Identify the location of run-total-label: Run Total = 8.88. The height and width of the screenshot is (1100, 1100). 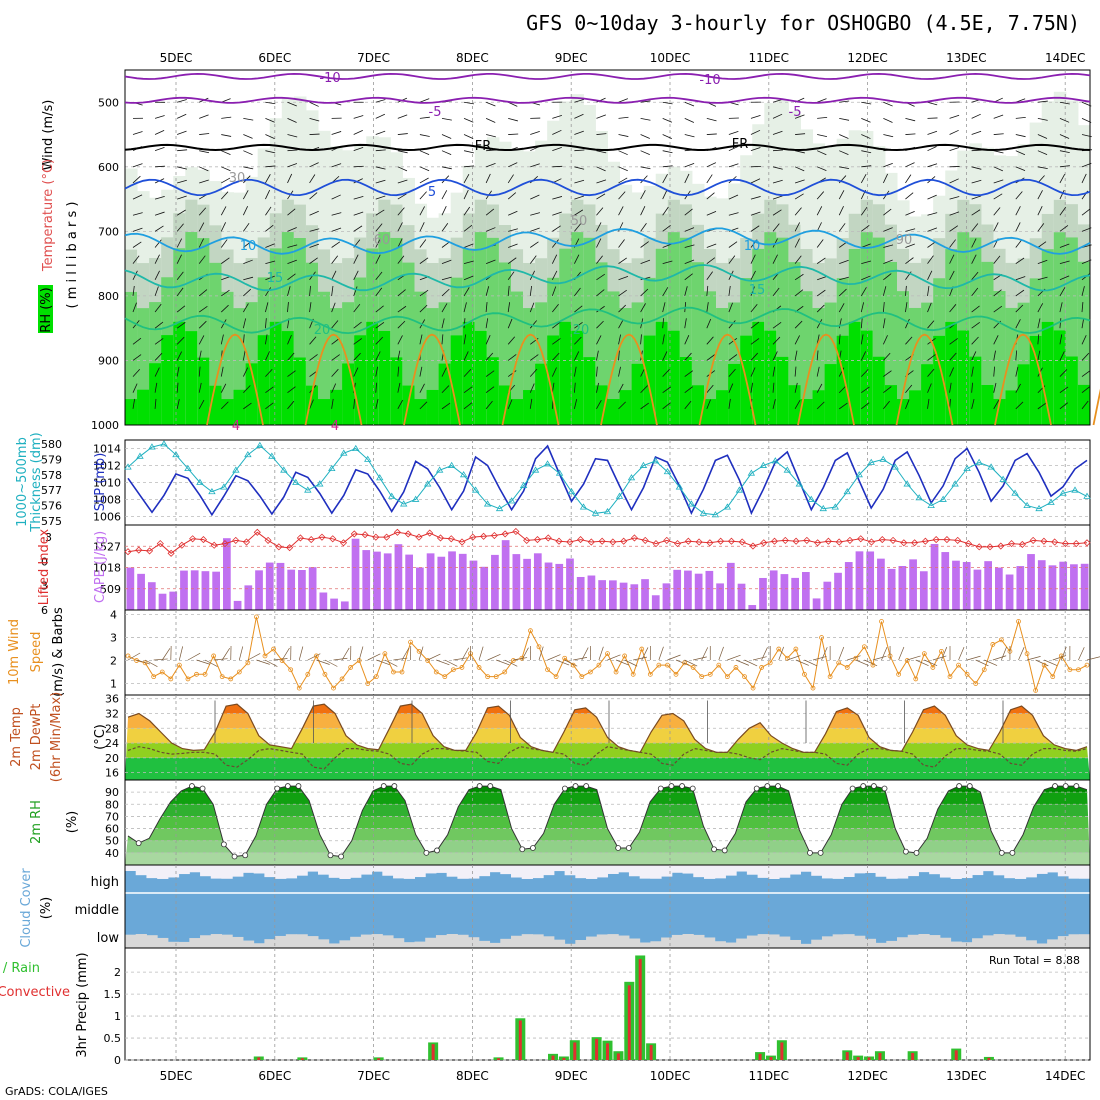
(1034, 960).